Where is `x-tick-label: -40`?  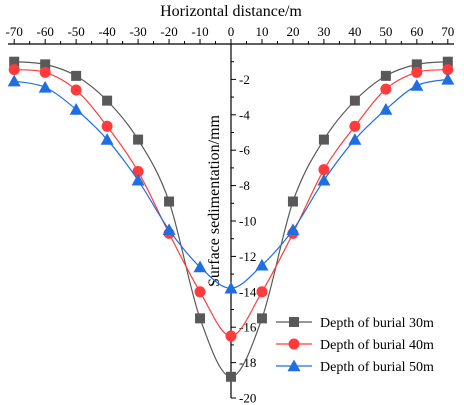 x-tick-label: -40 is located at coordinates (106, 31).